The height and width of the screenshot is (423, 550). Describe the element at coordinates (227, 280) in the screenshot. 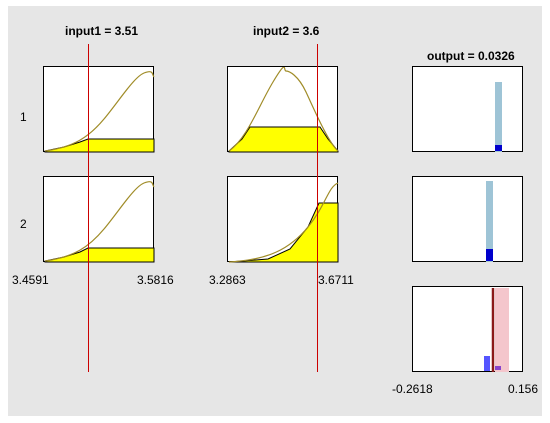

I see `input2-min-label: 3.2863` at that location.